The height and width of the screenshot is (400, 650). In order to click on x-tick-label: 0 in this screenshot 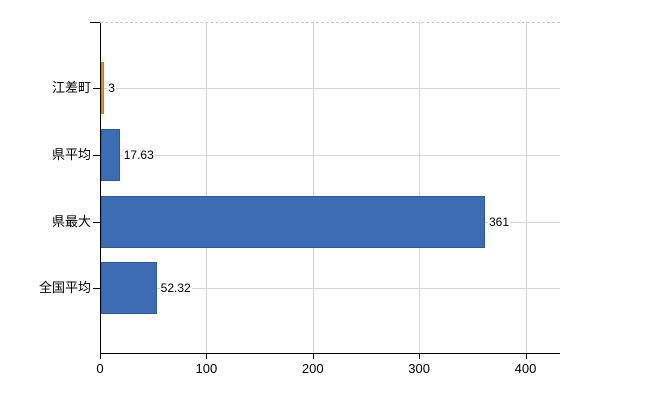, I will do `click(100, 368)`.